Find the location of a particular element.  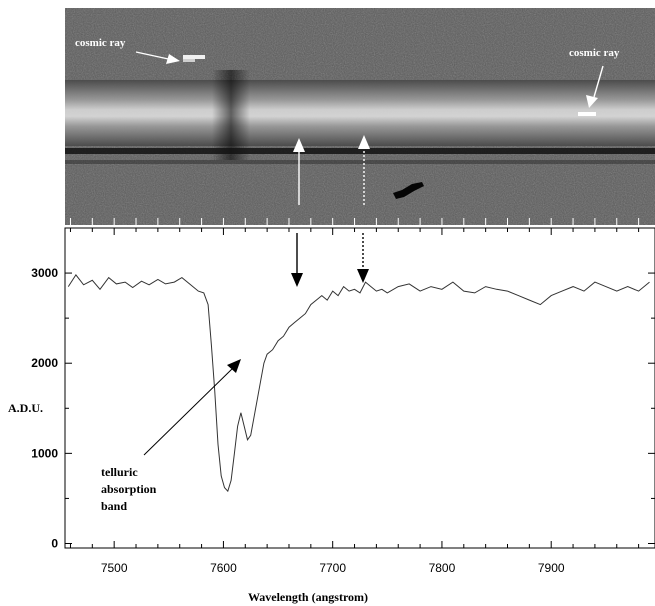

x-axis-label: Wavelength (angstrom) is located at coordinates (308, 597).